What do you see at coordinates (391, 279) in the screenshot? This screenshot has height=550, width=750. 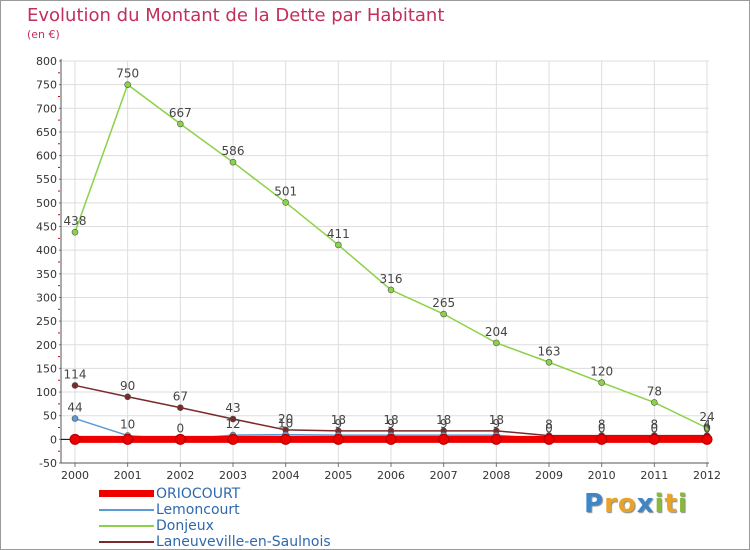 I see `data-label-donjeux-2006: 316` at bounding box center [391, 279].